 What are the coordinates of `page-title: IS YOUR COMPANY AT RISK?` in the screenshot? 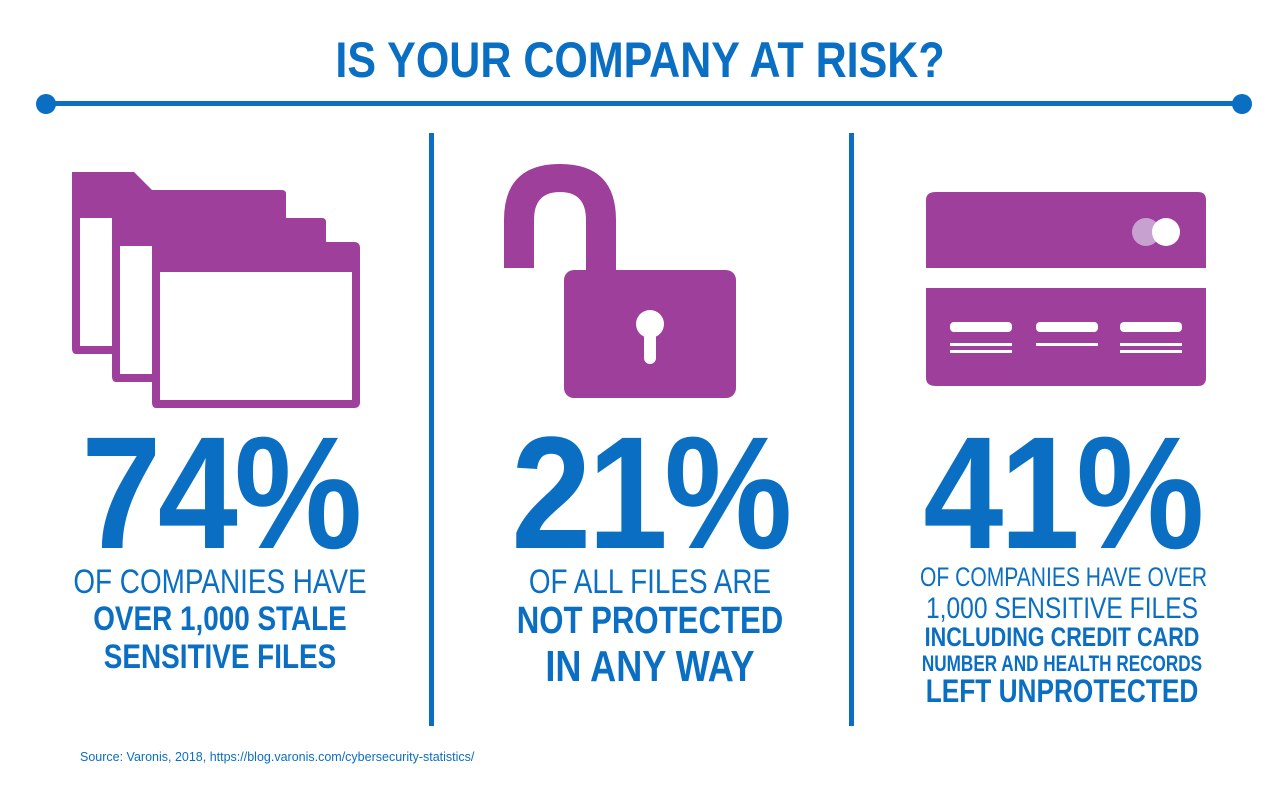 It's located at (640, 60).